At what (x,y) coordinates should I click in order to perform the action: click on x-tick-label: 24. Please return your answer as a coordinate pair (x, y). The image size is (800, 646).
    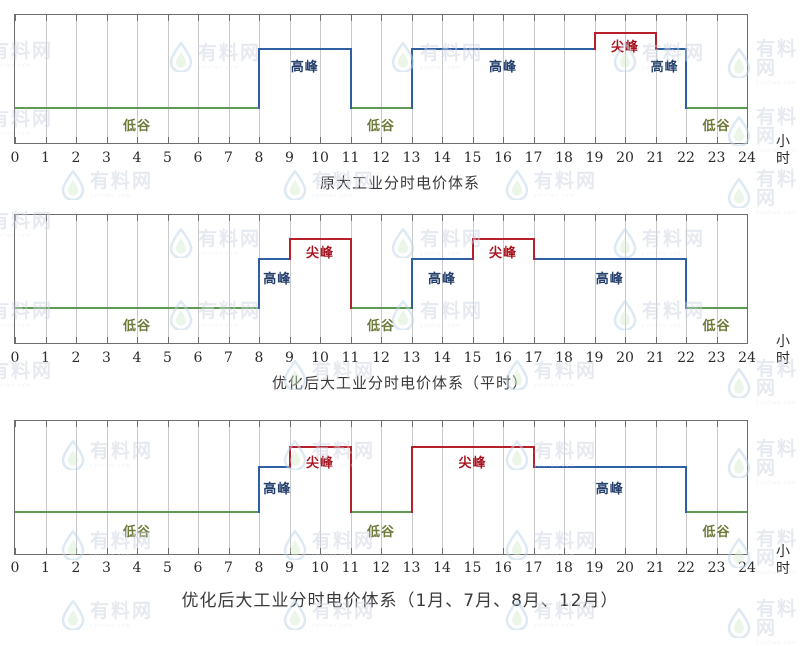
    Looking at the image, I should click on (747, 568).